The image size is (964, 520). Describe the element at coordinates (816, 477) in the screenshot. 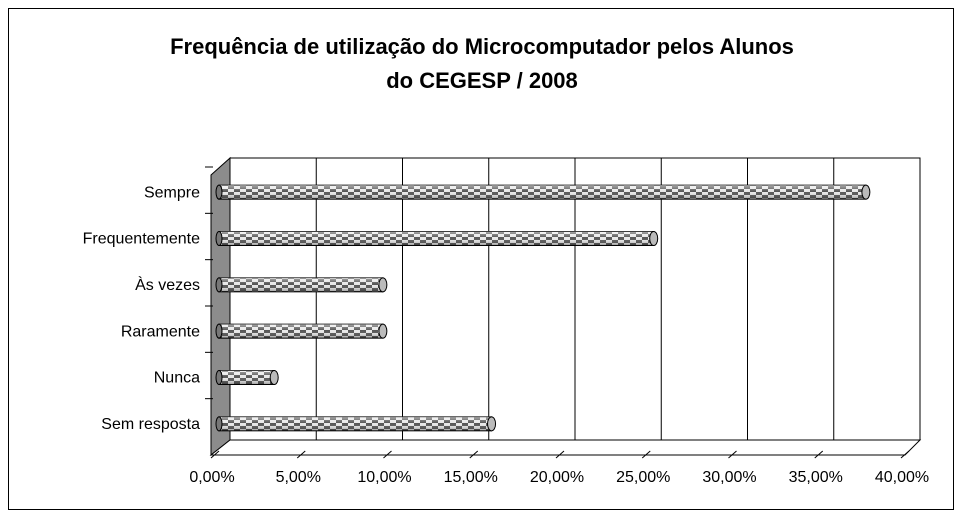

I see `x-tick-label: 35,00%` at that location.